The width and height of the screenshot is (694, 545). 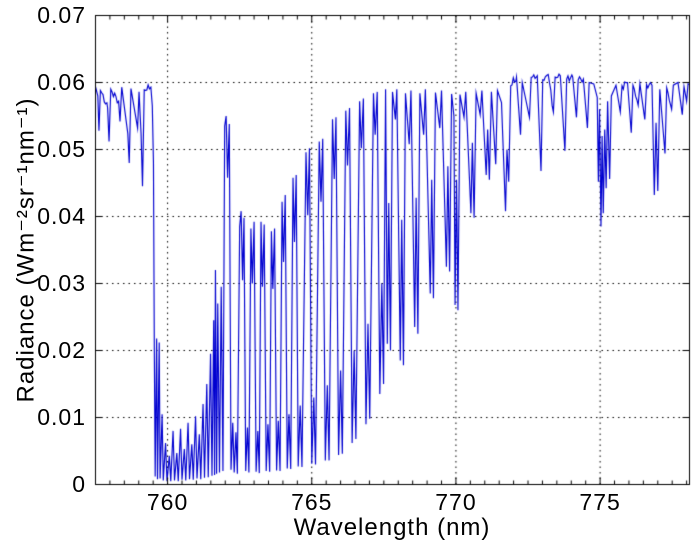 What do you see at coordinates (61, 349) in the screenshot?
I see `y-tick-label: 0.02` at bounding box center [61, 349].